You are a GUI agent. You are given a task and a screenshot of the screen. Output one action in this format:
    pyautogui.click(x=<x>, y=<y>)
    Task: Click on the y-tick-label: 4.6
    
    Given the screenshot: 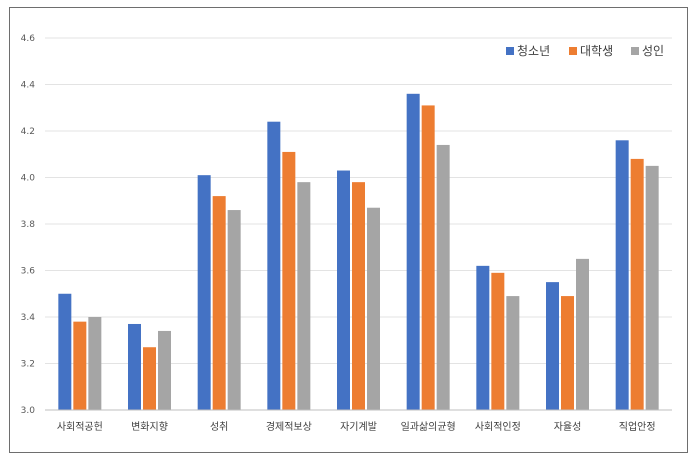 What is the action you would take?
    pyautogui.click(x=28, y=39)
    